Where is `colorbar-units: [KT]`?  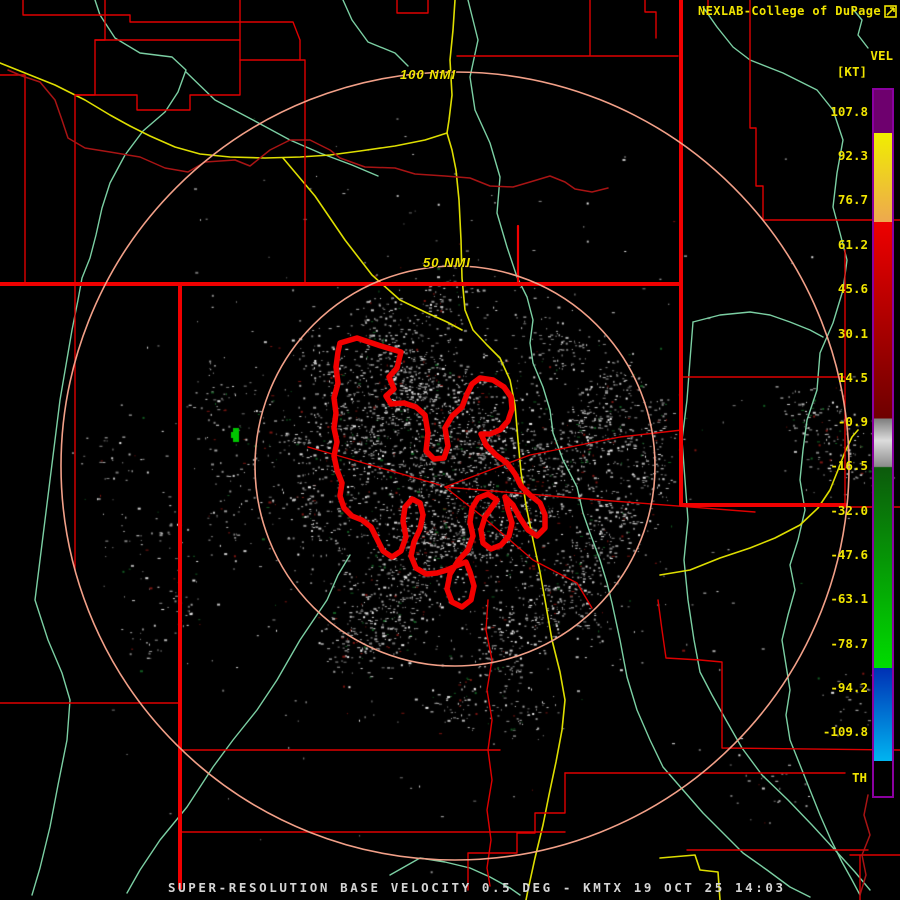
colorbar-units: [KT] is located at coordinates (851, 71).